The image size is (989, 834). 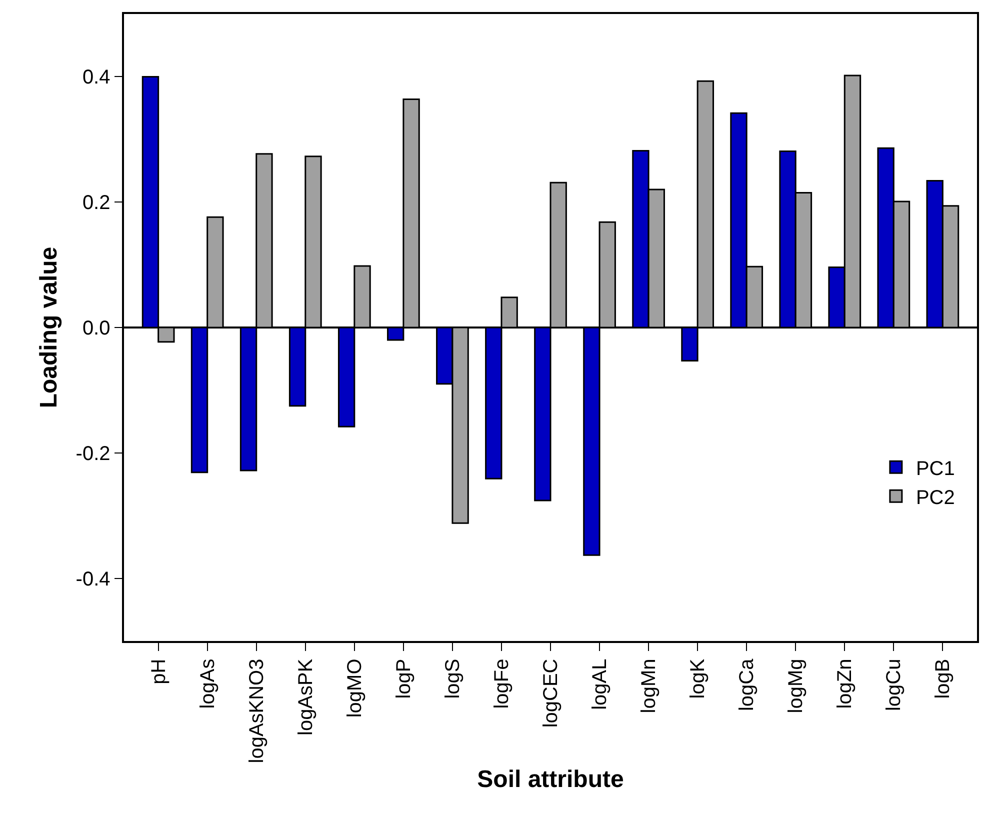 I want to click on x-tick-label: logMO, so click(x=355, y=688).